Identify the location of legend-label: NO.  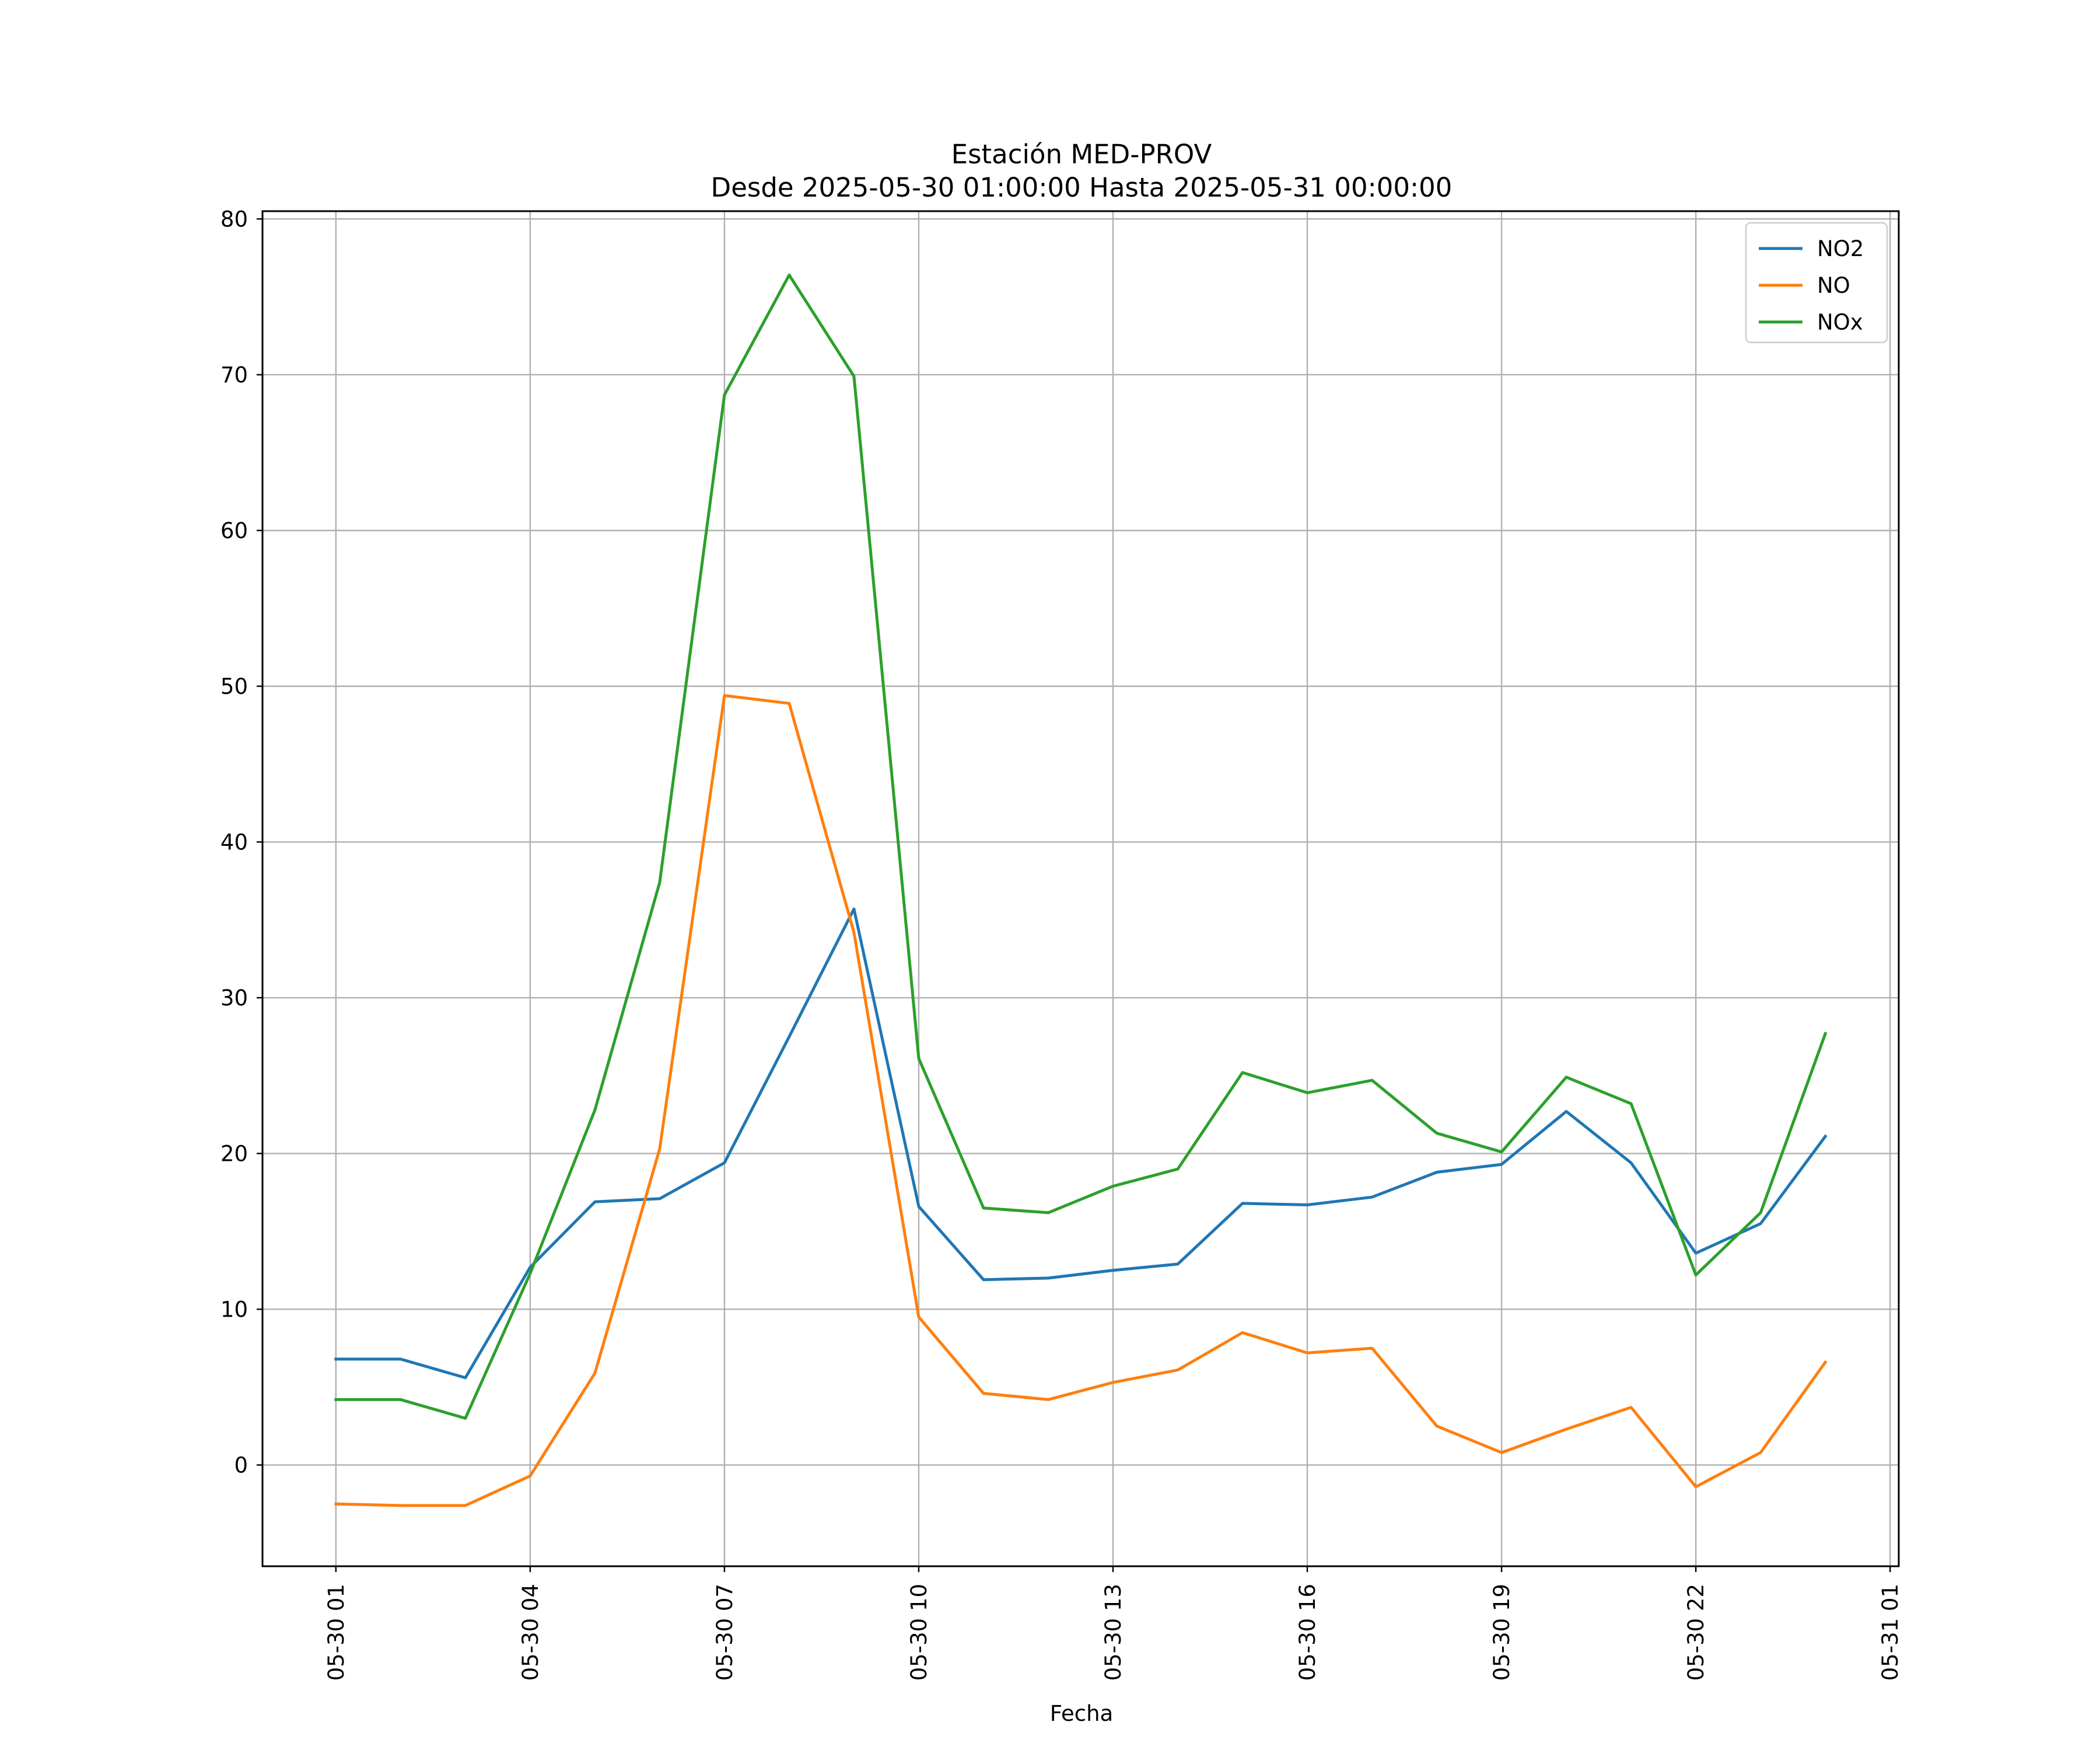
(1833, 285).